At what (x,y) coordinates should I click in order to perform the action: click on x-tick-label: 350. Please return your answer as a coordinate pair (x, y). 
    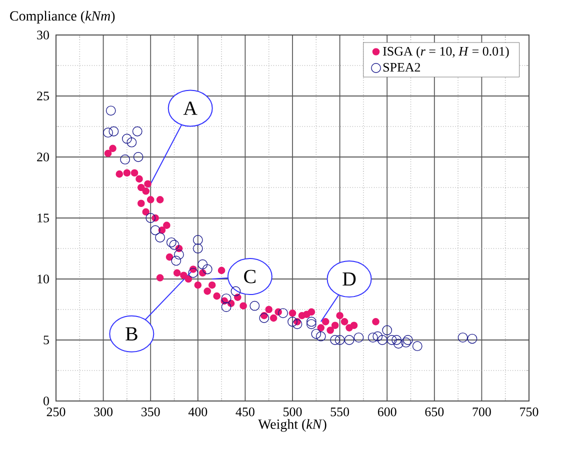
    Looking at the image, I should click on (151, 412).